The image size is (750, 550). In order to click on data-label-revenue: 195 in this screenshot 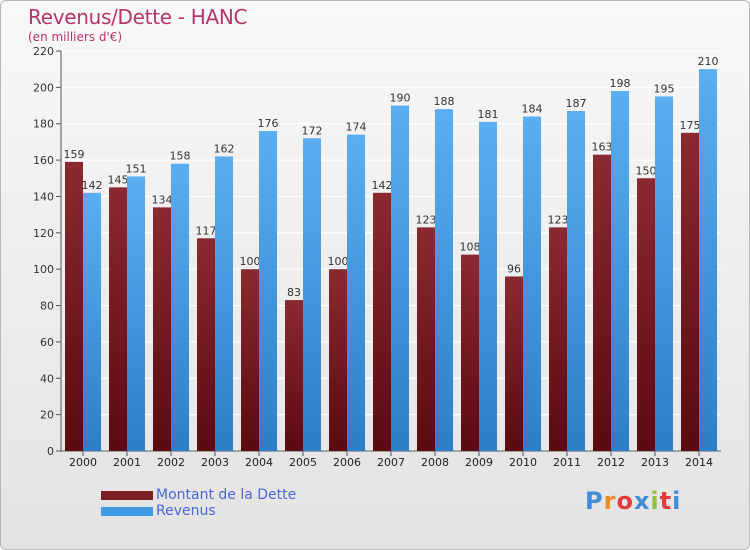, I will do `click(664, 88)`.